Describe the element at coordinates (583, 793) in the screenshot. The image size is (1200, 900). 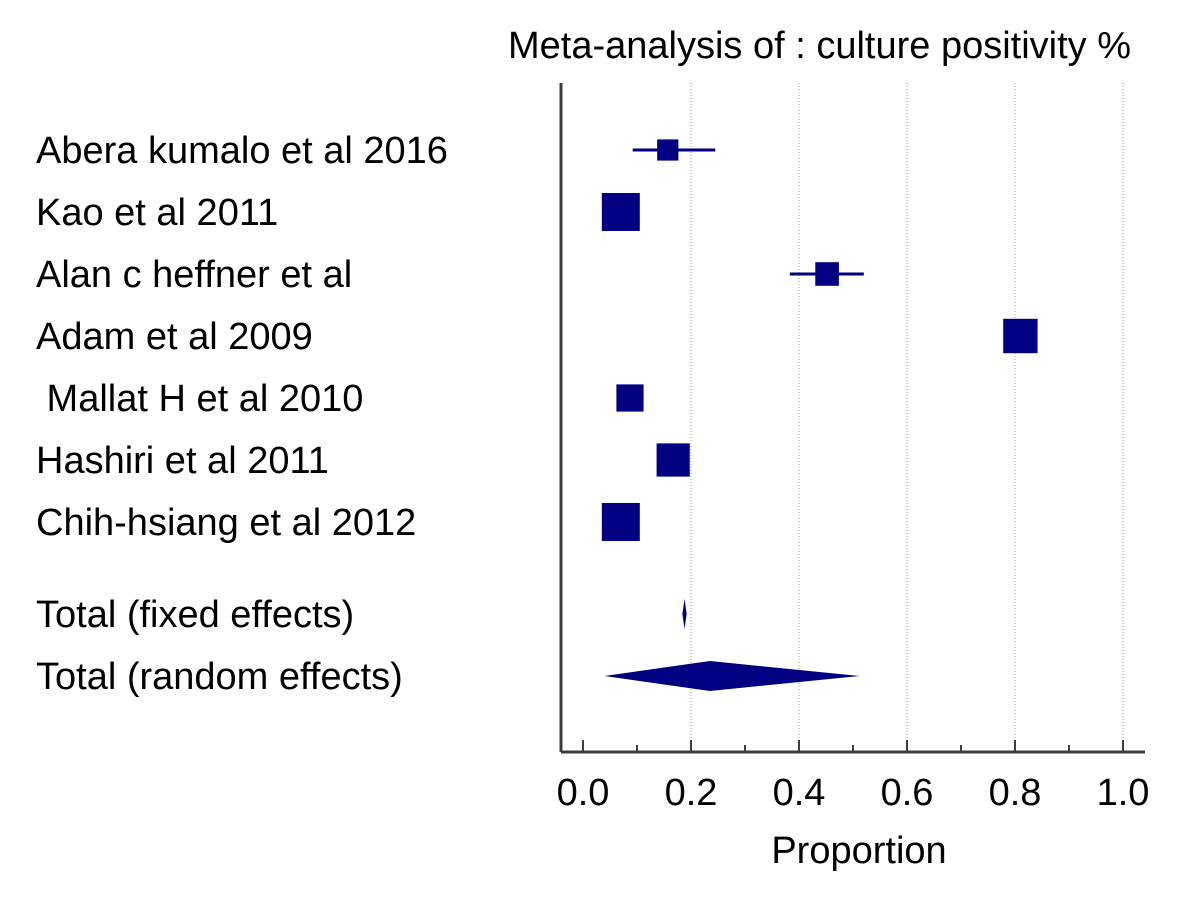
I see `x-tick-label: 0.0` at that location.